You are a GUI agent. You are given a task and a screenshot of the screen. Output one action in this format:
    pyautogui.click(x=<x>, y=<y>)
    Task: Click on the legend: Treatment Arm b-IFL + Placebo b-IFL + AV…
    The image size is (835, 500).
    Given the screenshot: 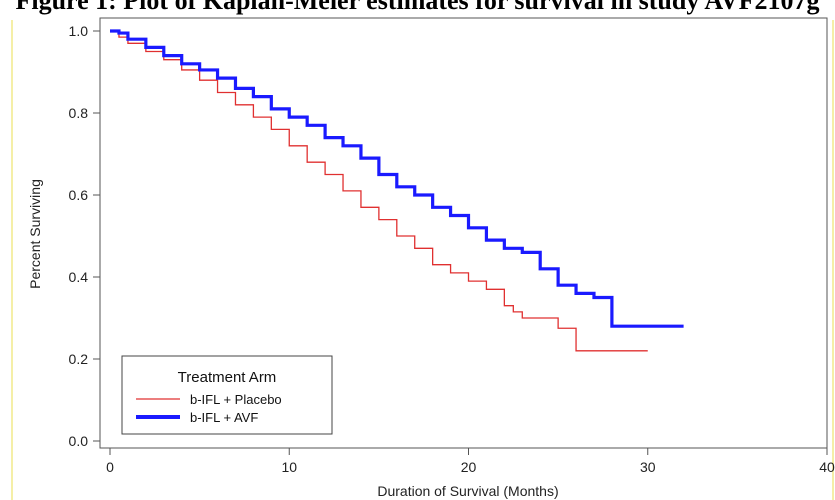 What is the action you would take?
    pyautogui.click(x=227, y=395)
    